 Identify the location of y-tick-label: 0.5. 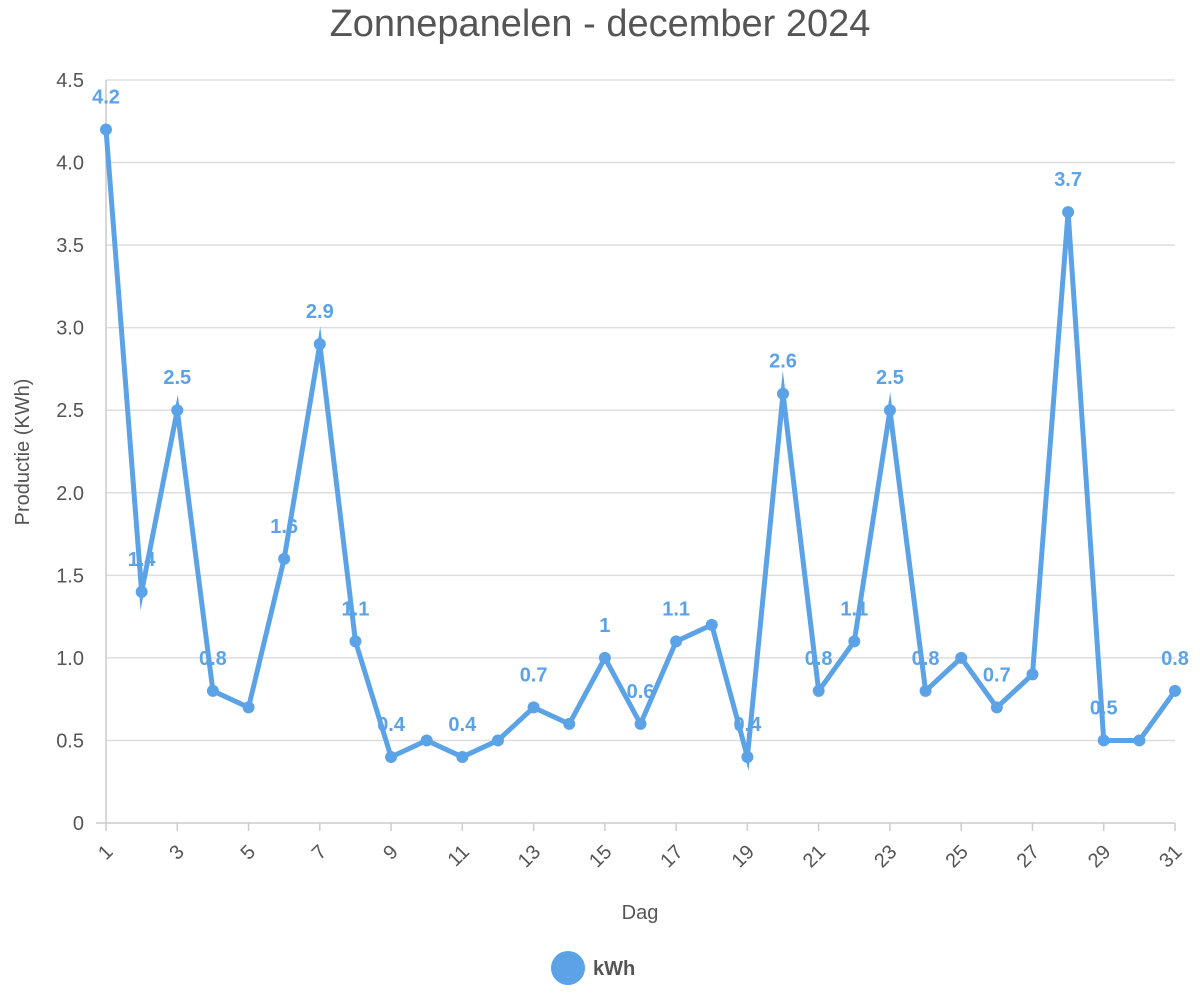
(70, 741).